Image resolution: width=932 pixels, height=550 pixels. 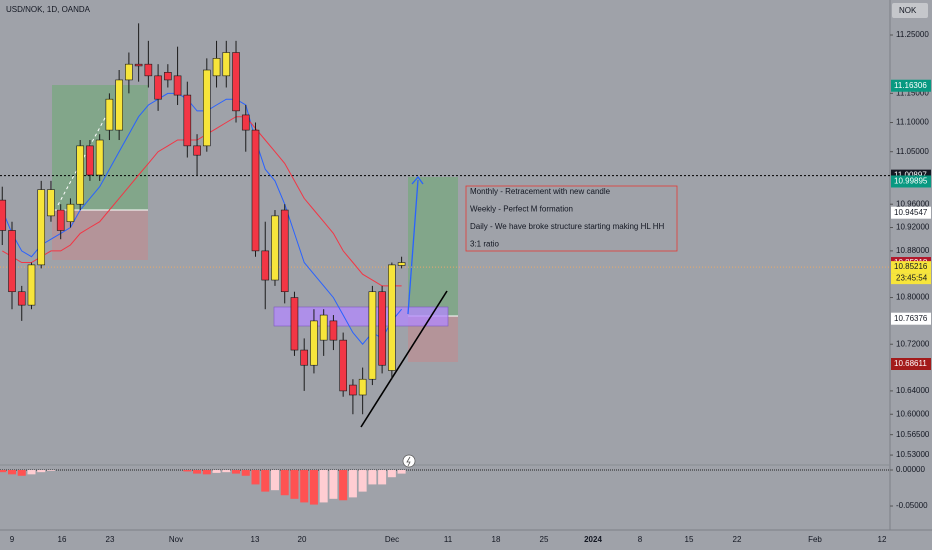 I want to click on x-tick-label: Dec, so click(x=392, y=539).